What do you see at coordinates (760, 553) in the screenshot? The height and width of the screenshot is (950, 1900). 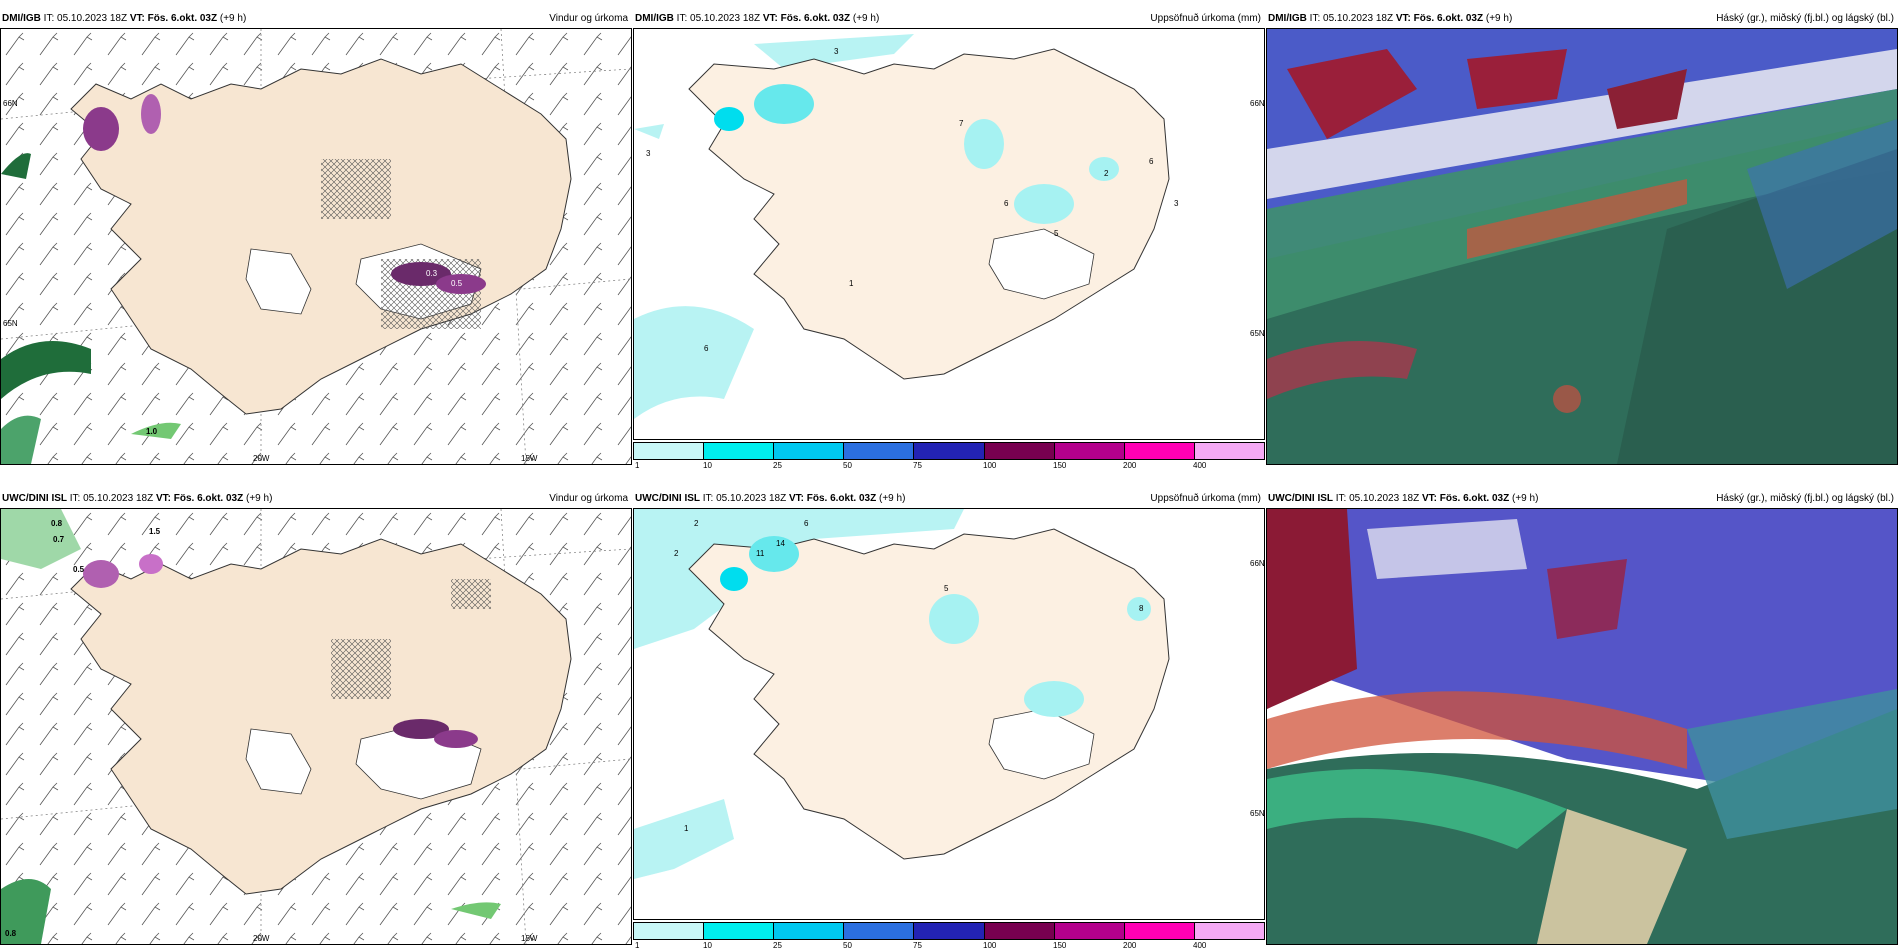 I see `value-label: 11` at bounding box center [760, 553].